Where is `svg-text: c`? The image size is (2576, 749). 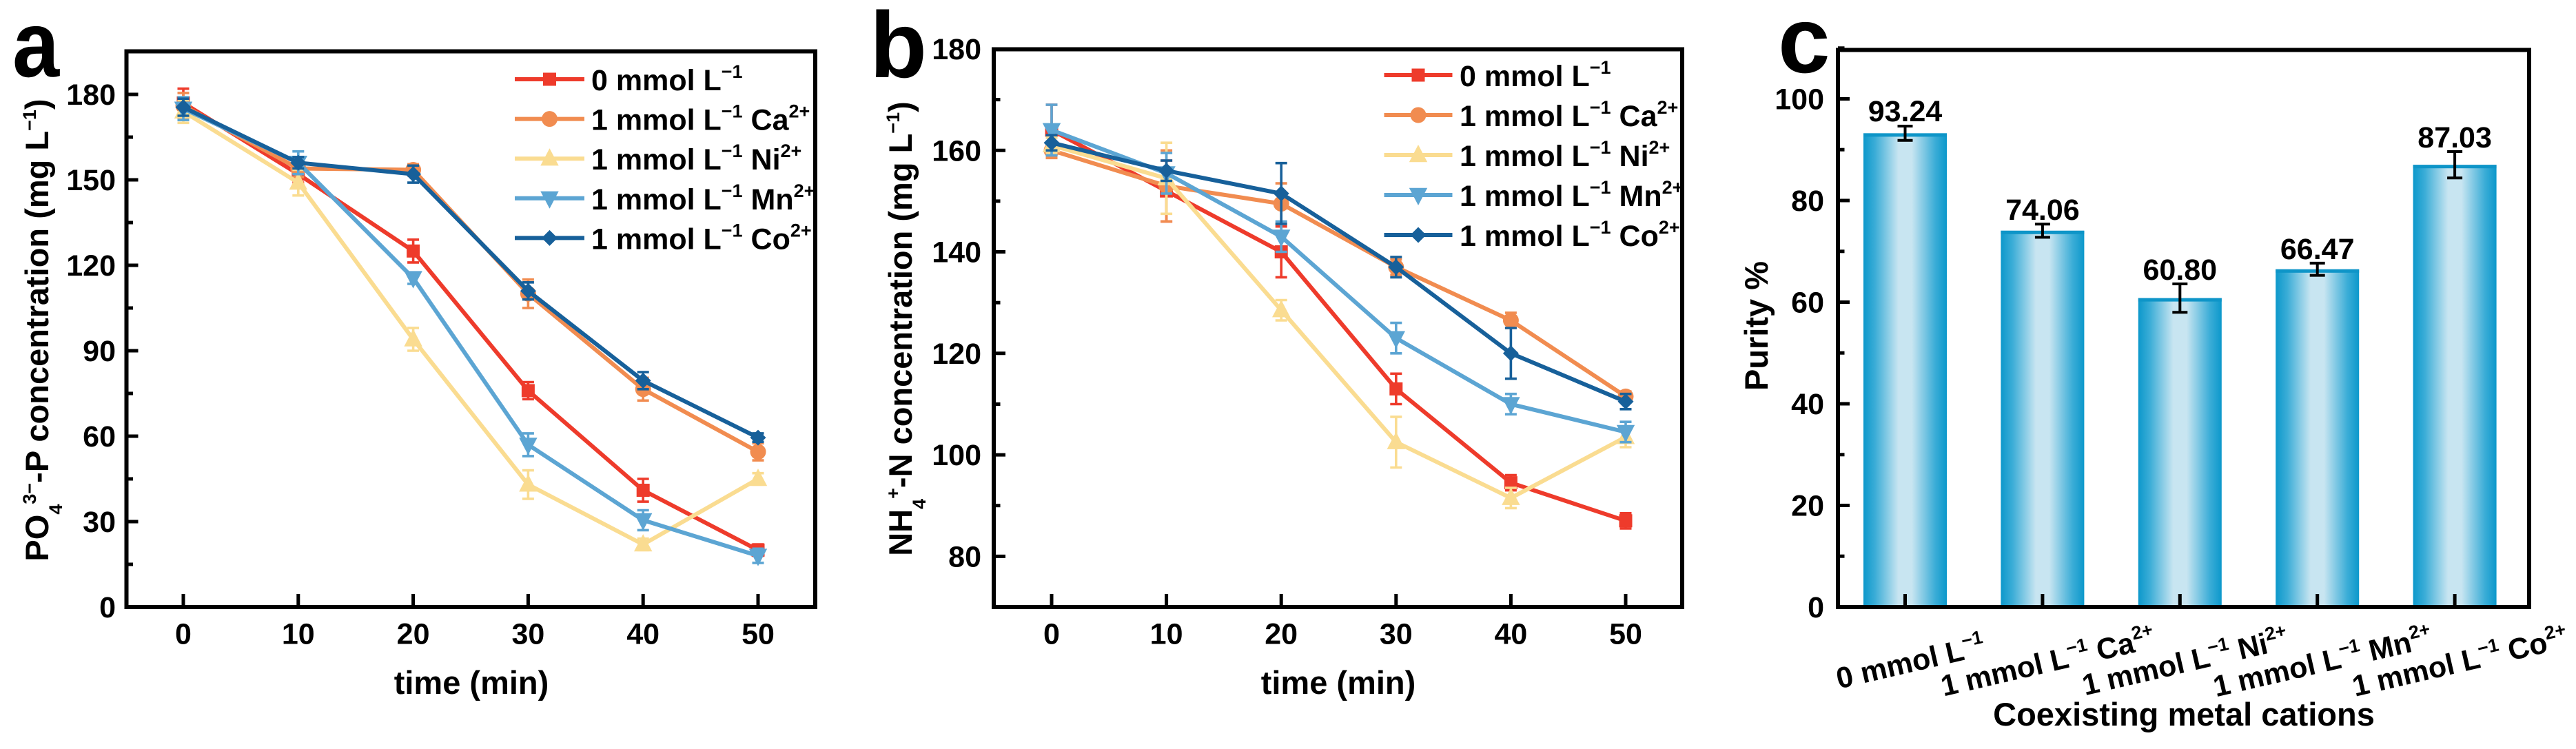
svg-text: c is located at coordinates (1804, 46).